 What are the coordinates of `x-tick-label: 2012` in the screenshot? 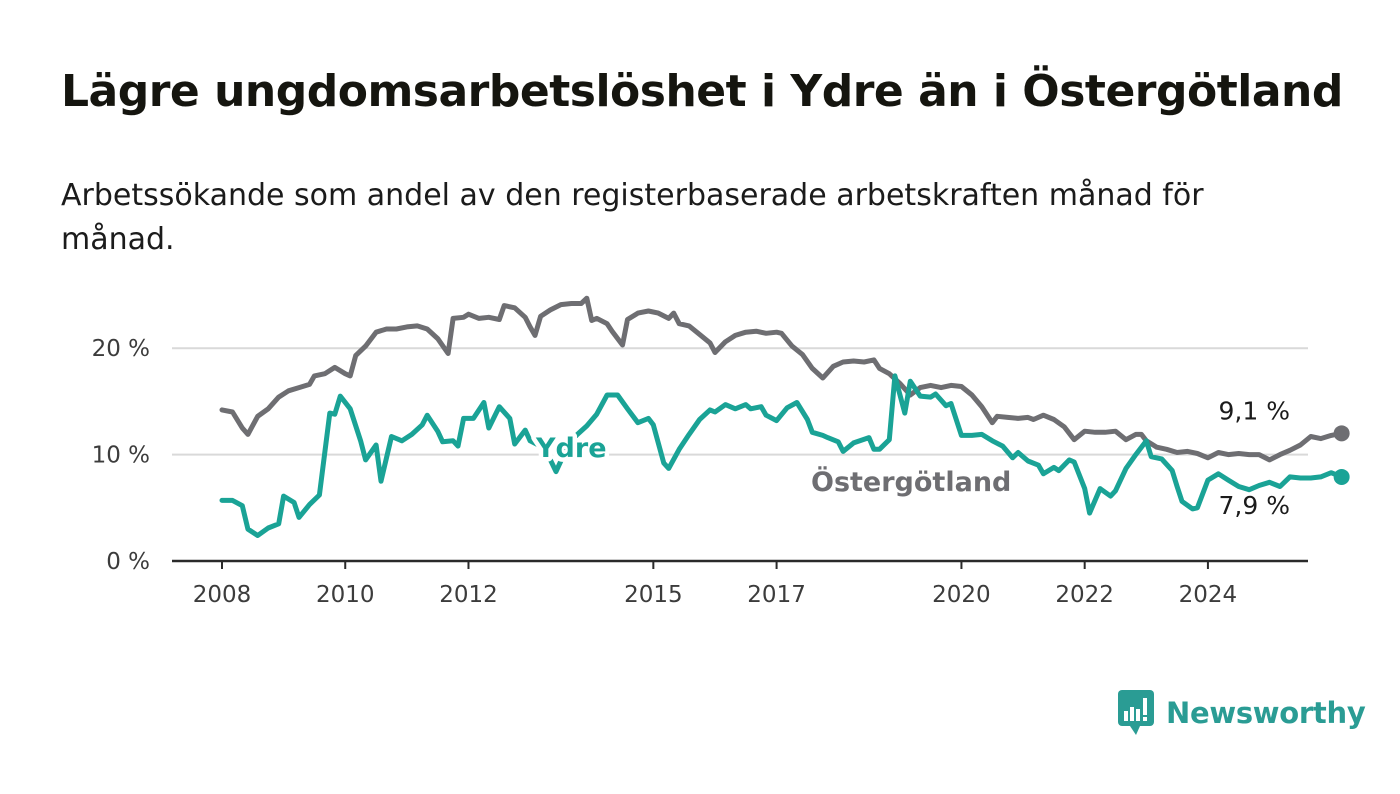 It's located at (468, 595).